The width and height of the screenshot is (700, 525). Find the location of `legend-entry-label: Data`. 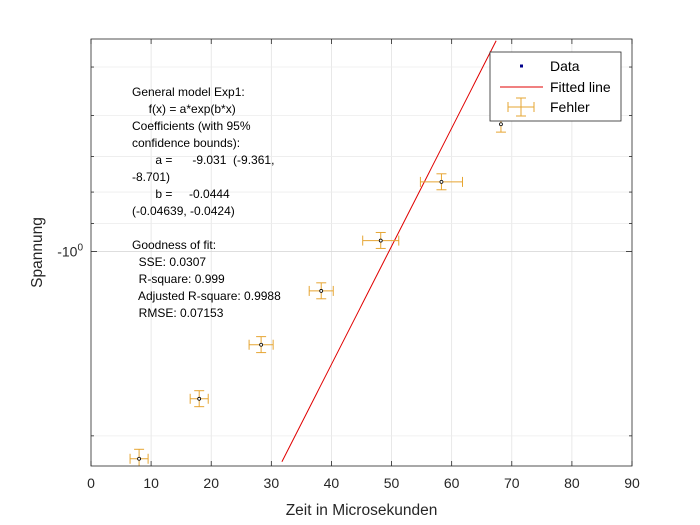

legend-entry-label: Data is located at coordinates (565, 66).